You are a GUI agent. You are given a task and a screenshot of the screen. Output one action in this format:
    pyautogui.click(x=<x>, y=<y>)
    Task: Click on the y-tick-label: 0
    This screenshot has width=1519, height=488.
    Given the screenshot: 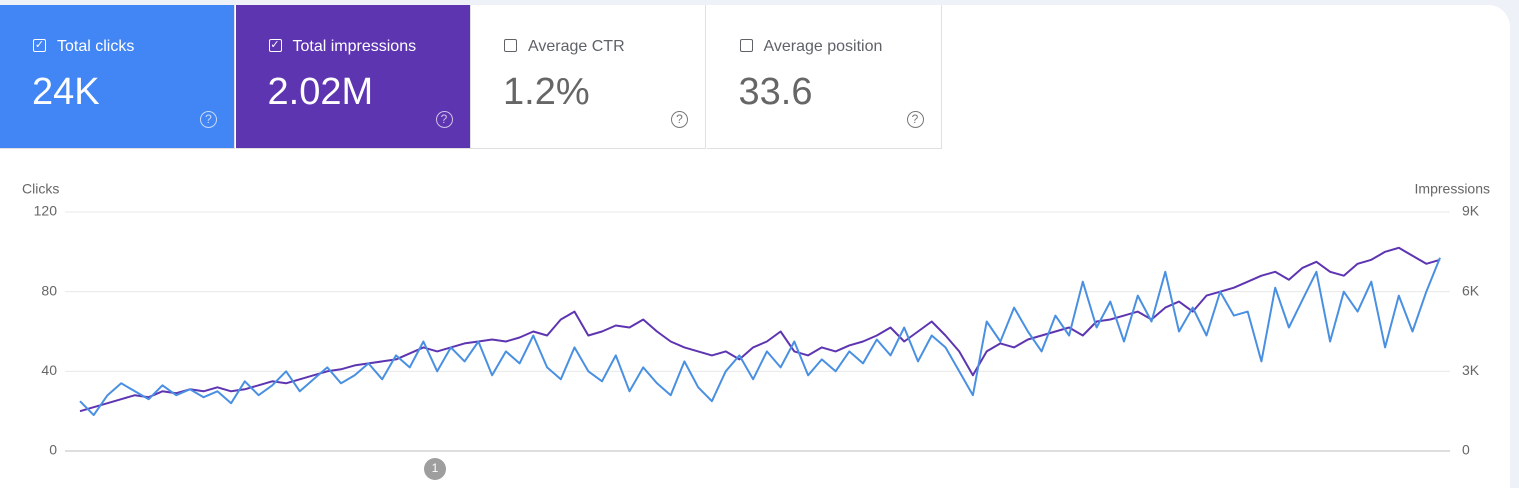 What is the action you would take?
    pyautogui.click(x=53, y=450)
    